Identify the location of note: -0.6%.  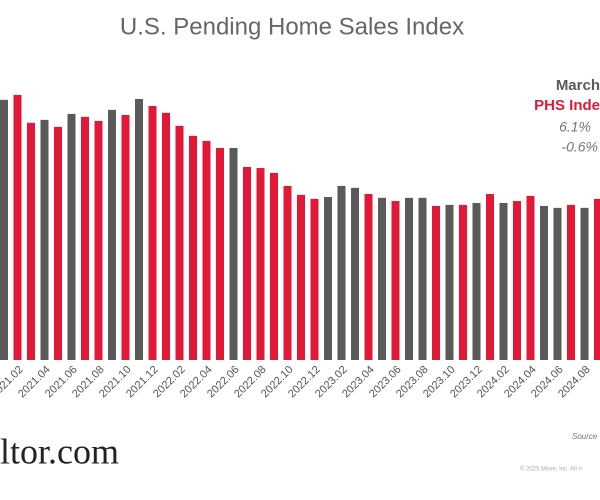
(579, 147).